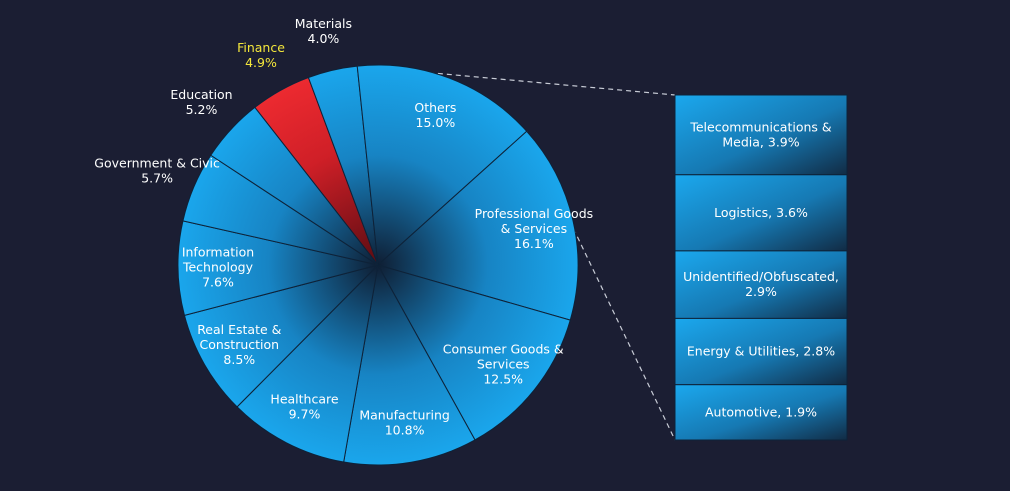 This screenshot has width=1010, height=491. What do you see at coordinates (503, 364) in the screenshot?
I see `slice-label-consumer-goods-services: Consumer Goods & Services 12.5%` at bounding box center [503, 364].